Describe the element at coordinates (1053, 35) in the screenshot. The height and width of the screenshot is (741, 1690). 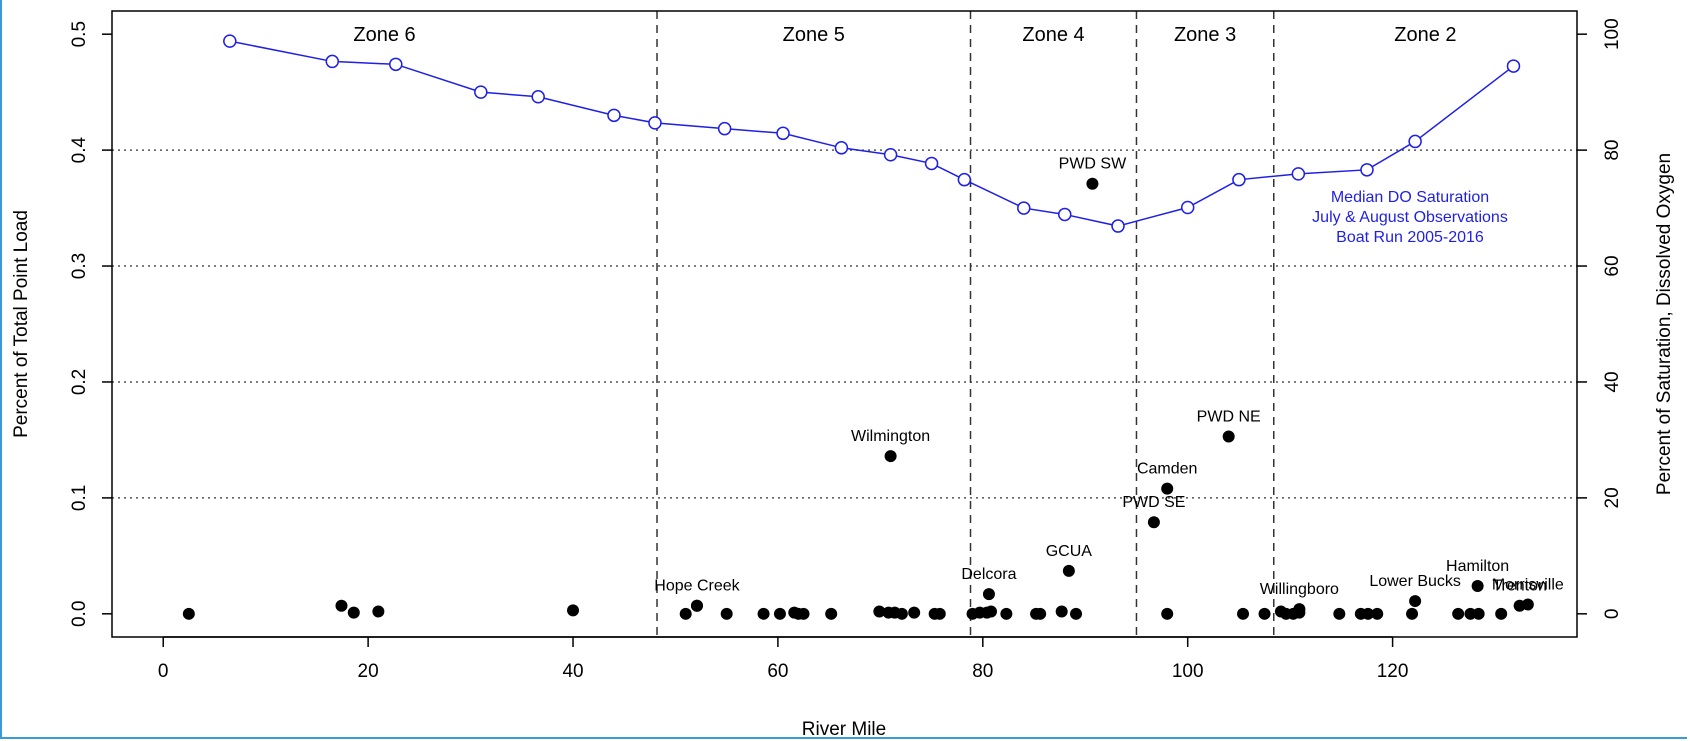
I see `zone-label-3: Zone 4` at that location.